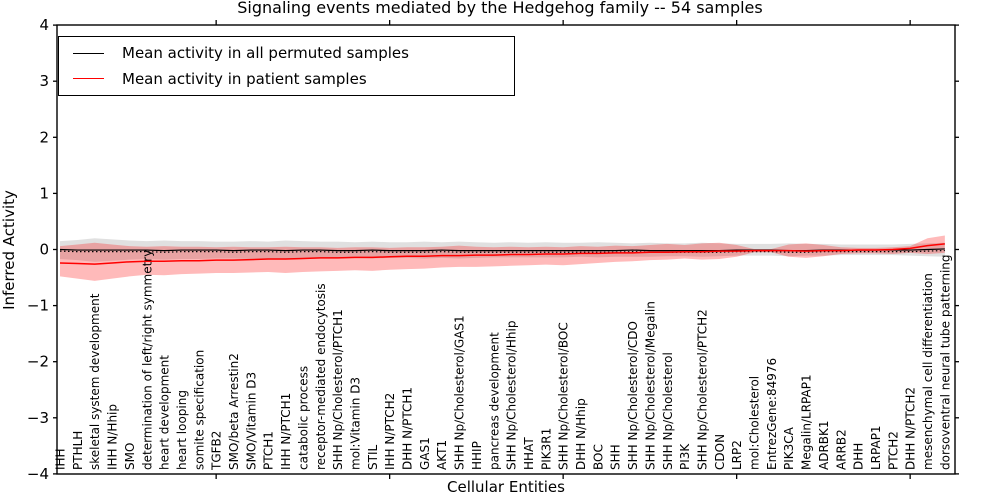  What do you see at coordinates (477, 455) in the screenshot?
I see `x-category-label: HHIP` at bounding box center [477, 455].